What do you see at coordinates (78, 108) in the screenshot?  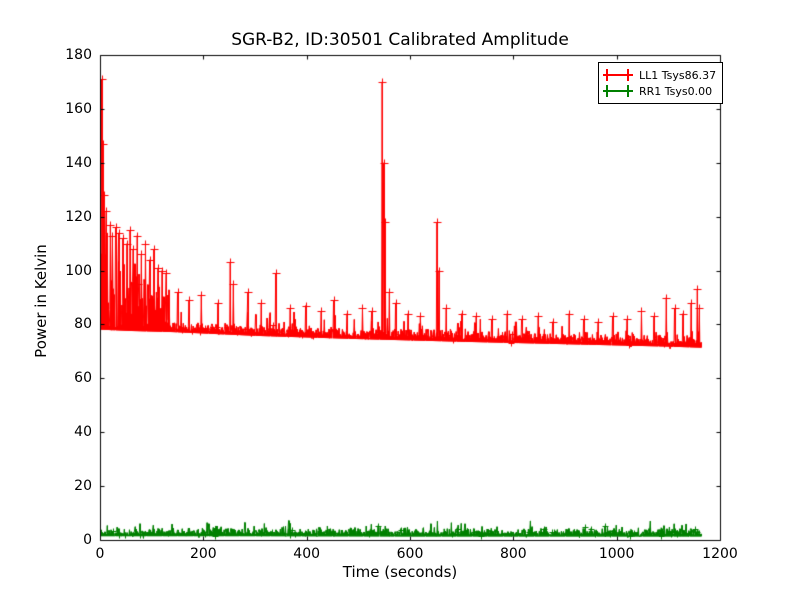 I see `y-tick-label: 160` at bounding box center [78, 108].